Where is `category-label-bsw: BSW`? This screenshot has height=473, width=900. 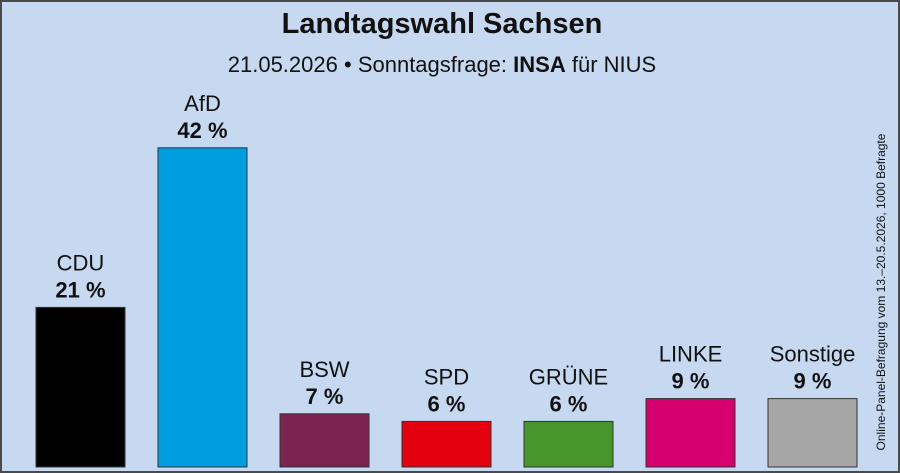
category-label-bsw: BSW is located at coordinates (324, 369).